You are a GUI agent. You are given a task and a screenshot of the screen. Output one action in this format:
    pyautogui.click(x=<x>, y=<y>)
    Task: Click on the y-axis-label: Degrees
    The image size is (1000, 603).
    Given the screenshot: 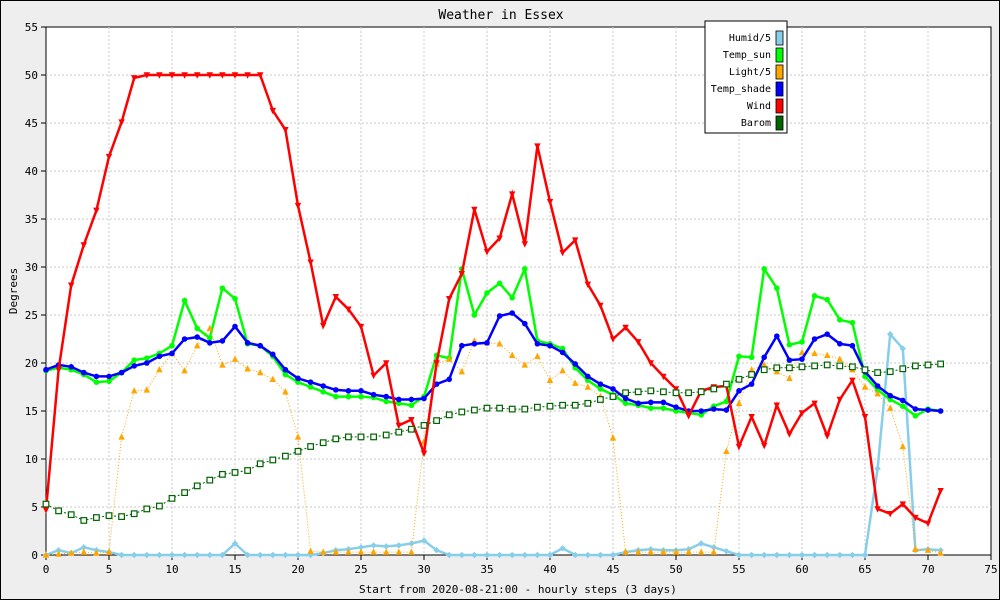 What is the action you would take?
    pyautogui.click(x=13, y=291)
    